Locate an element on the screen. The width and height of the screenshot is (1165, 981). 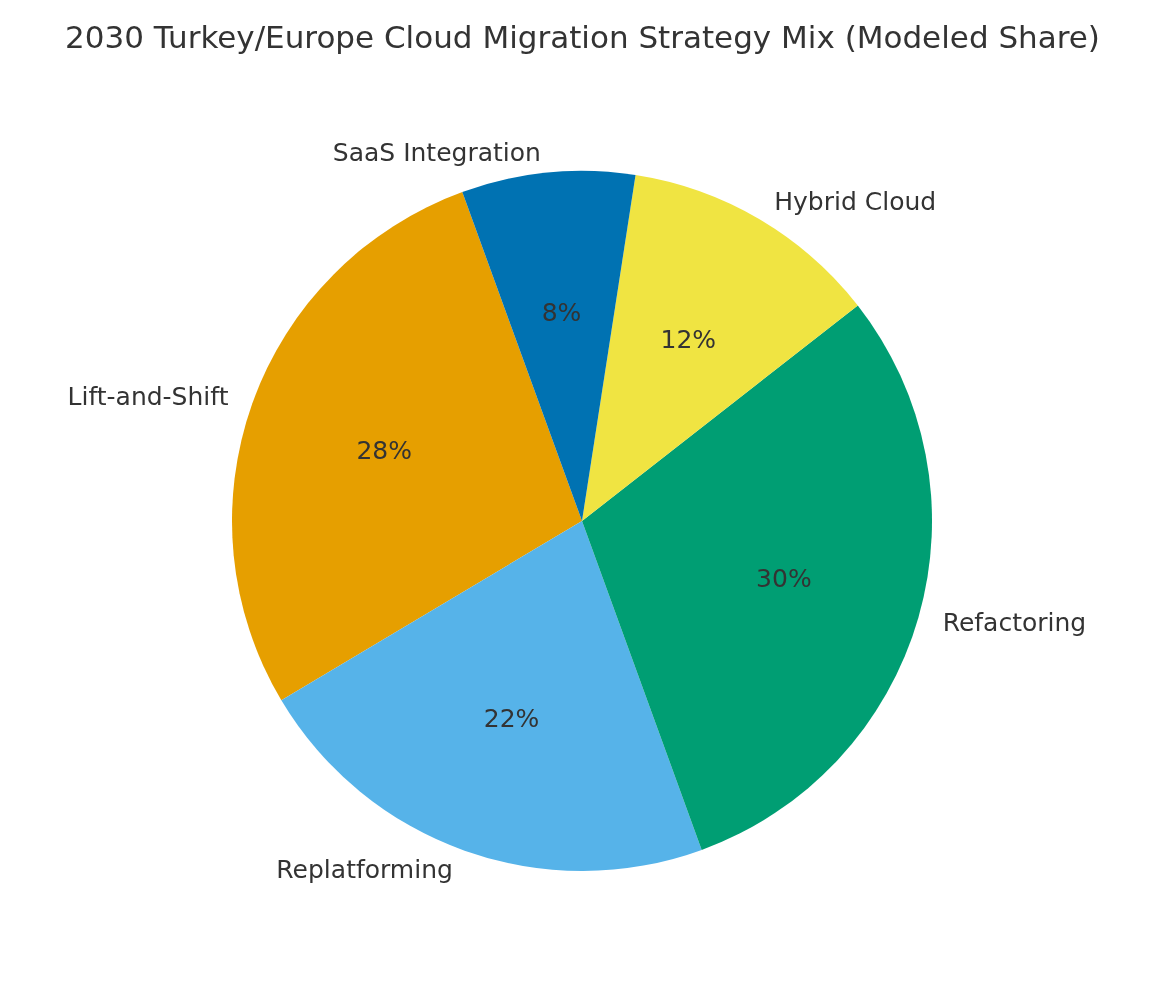
slice-label: Refactoring is located at coordinates (1014, 623).